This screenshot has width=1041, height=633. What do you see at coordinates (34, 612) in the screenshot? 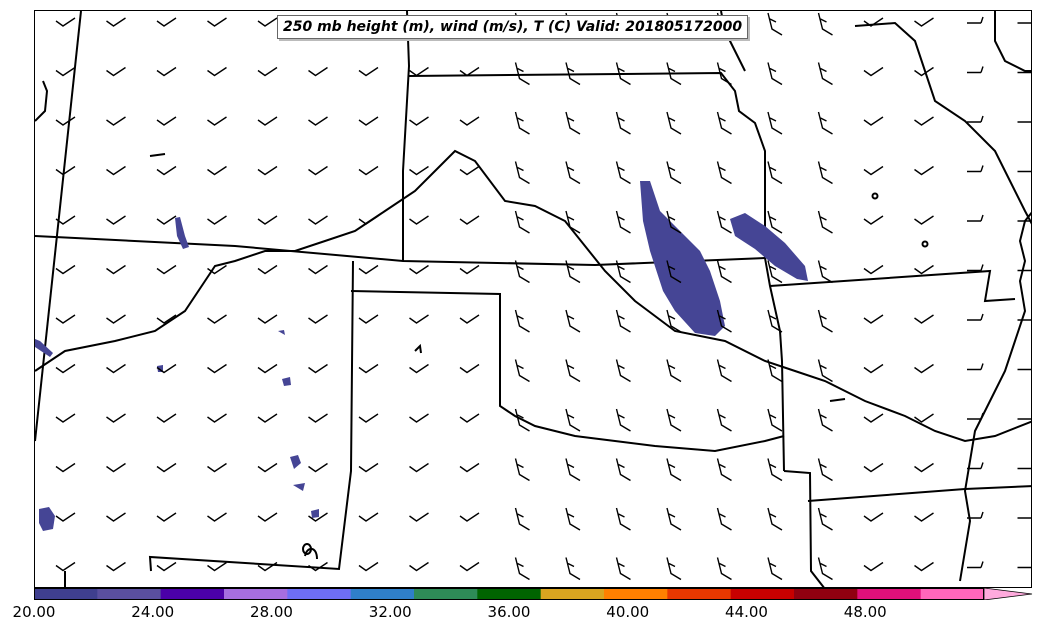
I see `colorbar-tick-label: 20.00` at bounding box center [34, 612].